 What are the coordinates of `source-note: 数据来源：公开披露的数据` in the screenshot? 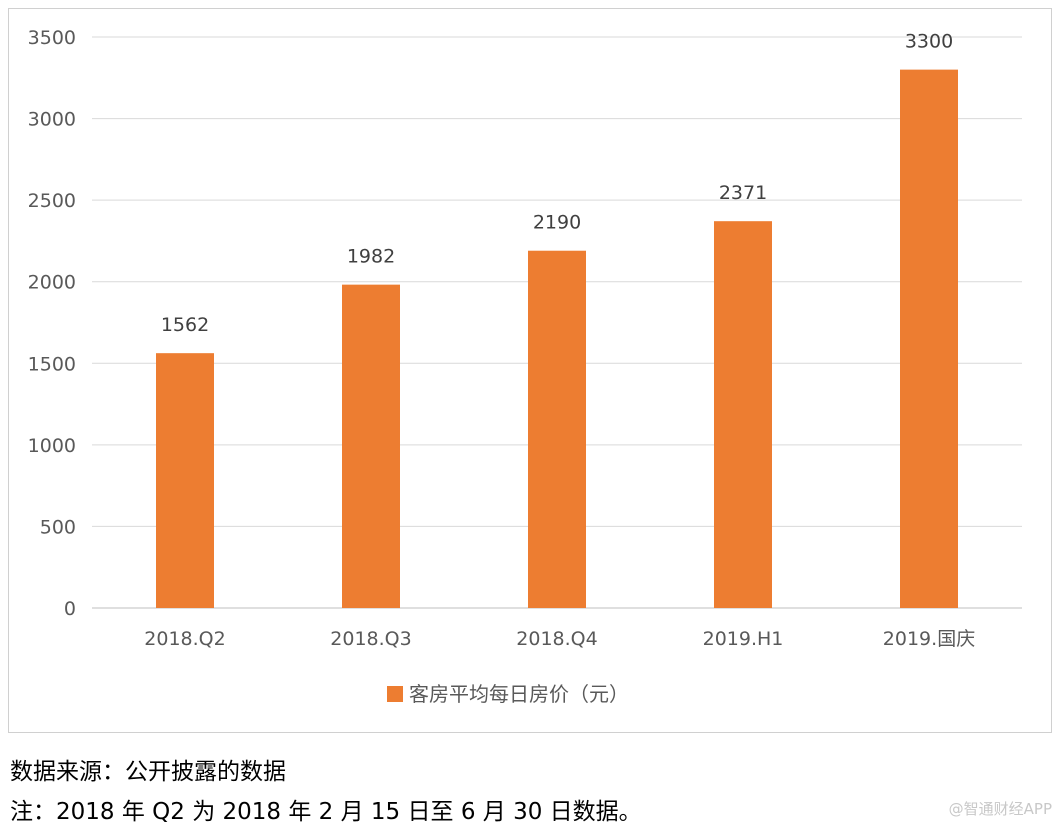 It's located at (148, 772).